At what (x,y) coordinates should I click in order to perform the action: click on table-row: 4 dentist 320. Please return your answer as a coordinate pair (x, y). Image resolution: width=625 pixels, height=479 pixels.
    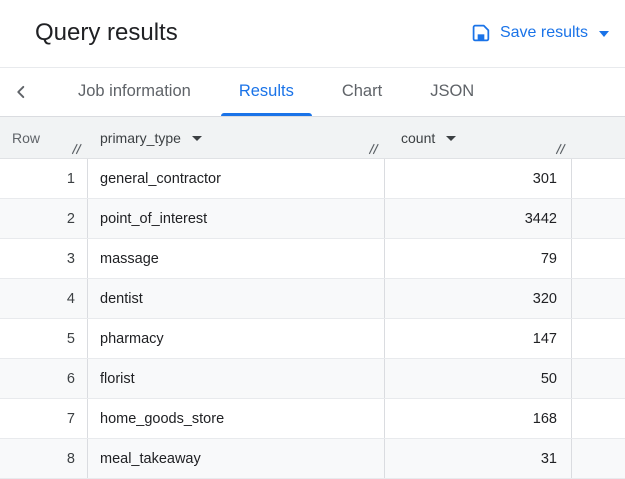
    Looking at the image, I should click on (312, 299).